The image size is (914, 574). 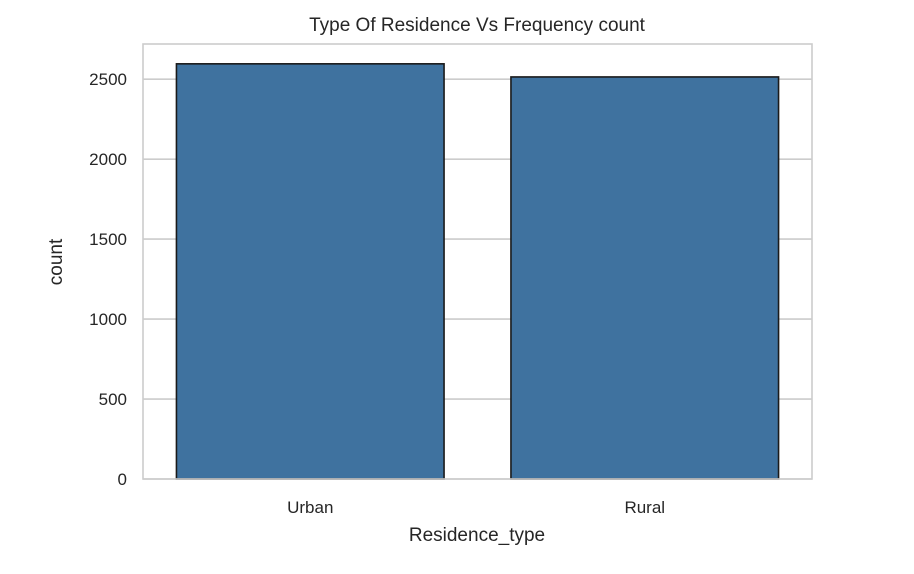 I want to click on y-tick-label-2000: 2000, so click(x=108, y=159).